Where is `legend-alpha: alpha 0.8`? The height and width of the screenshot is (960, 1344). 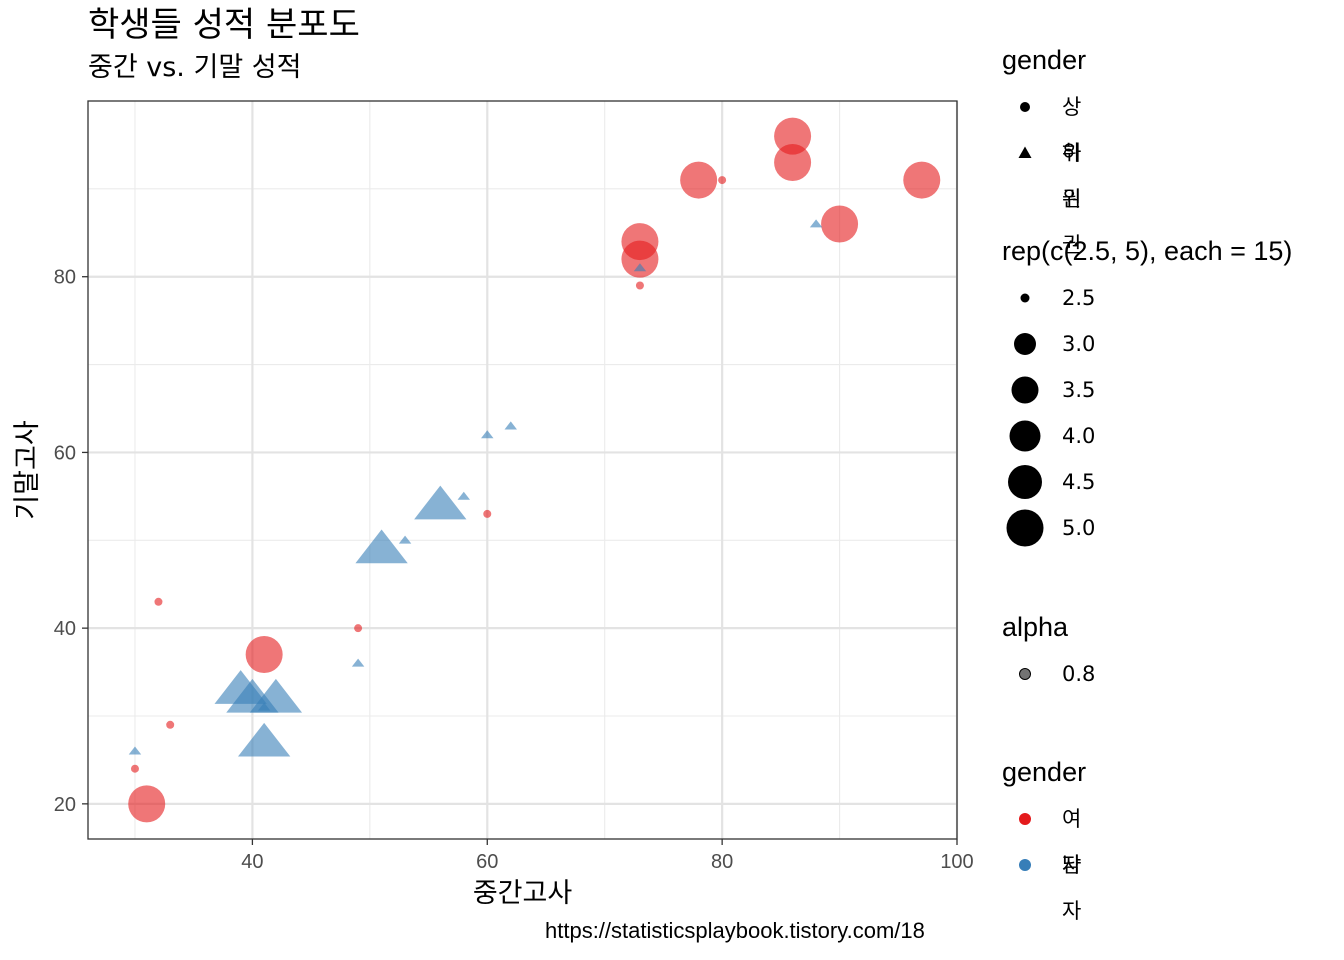
legend-alpha: alpha 0.8 is located at coordinates (1048, 654).